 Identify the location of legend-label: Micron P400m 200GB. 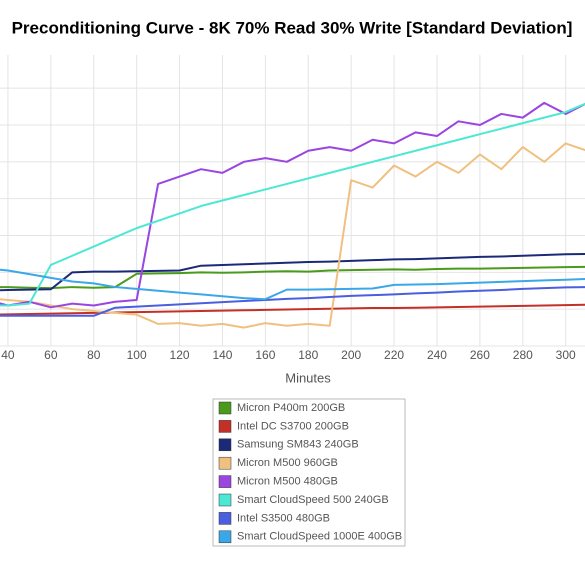
(291, 408).